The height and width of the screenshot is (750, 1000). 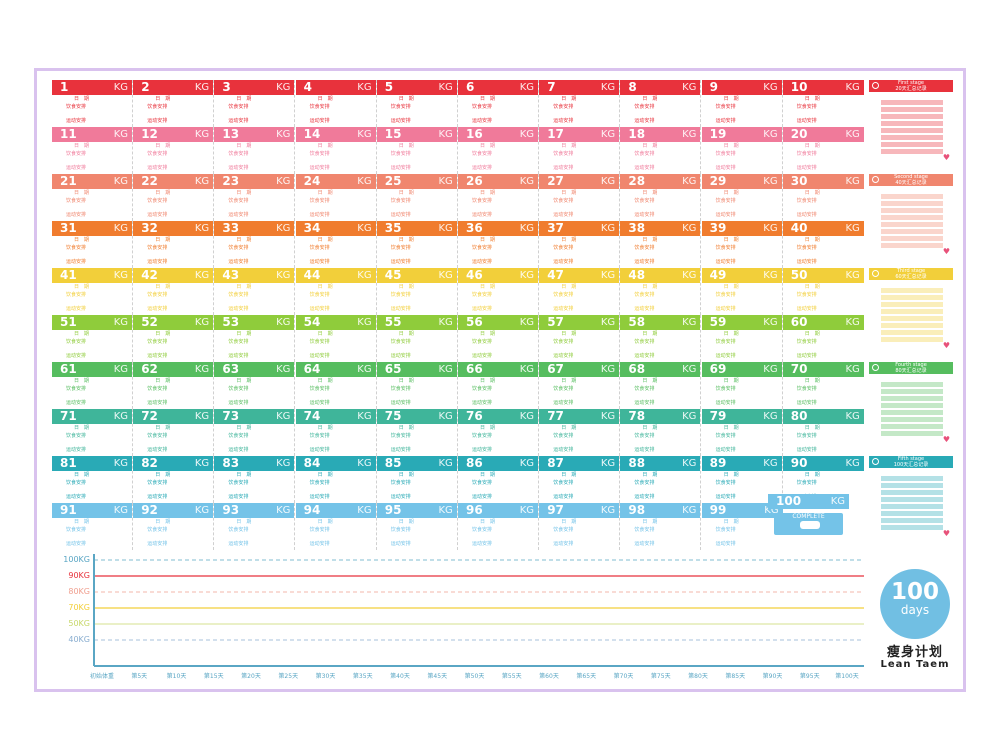 What do you see at coordinates (580, 479) in the screenshot?
I see `day-cell: 87 KG 日 期饮食安排 运动安排` at bounding box center [580, 479].